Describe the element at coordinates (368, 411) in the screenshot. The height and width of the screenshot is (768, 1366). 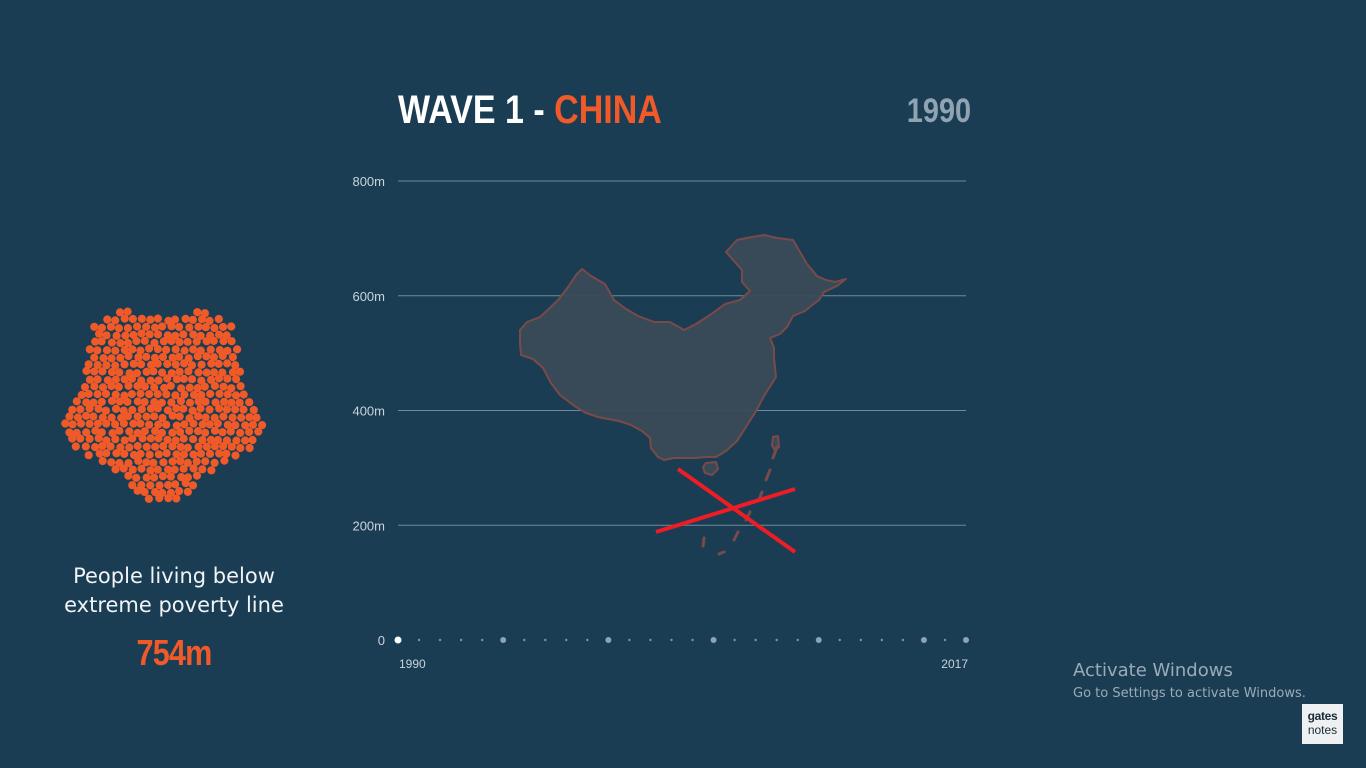
I see `y-axis-tick-labels: 0 200m 400m 600m 800m` at that location.